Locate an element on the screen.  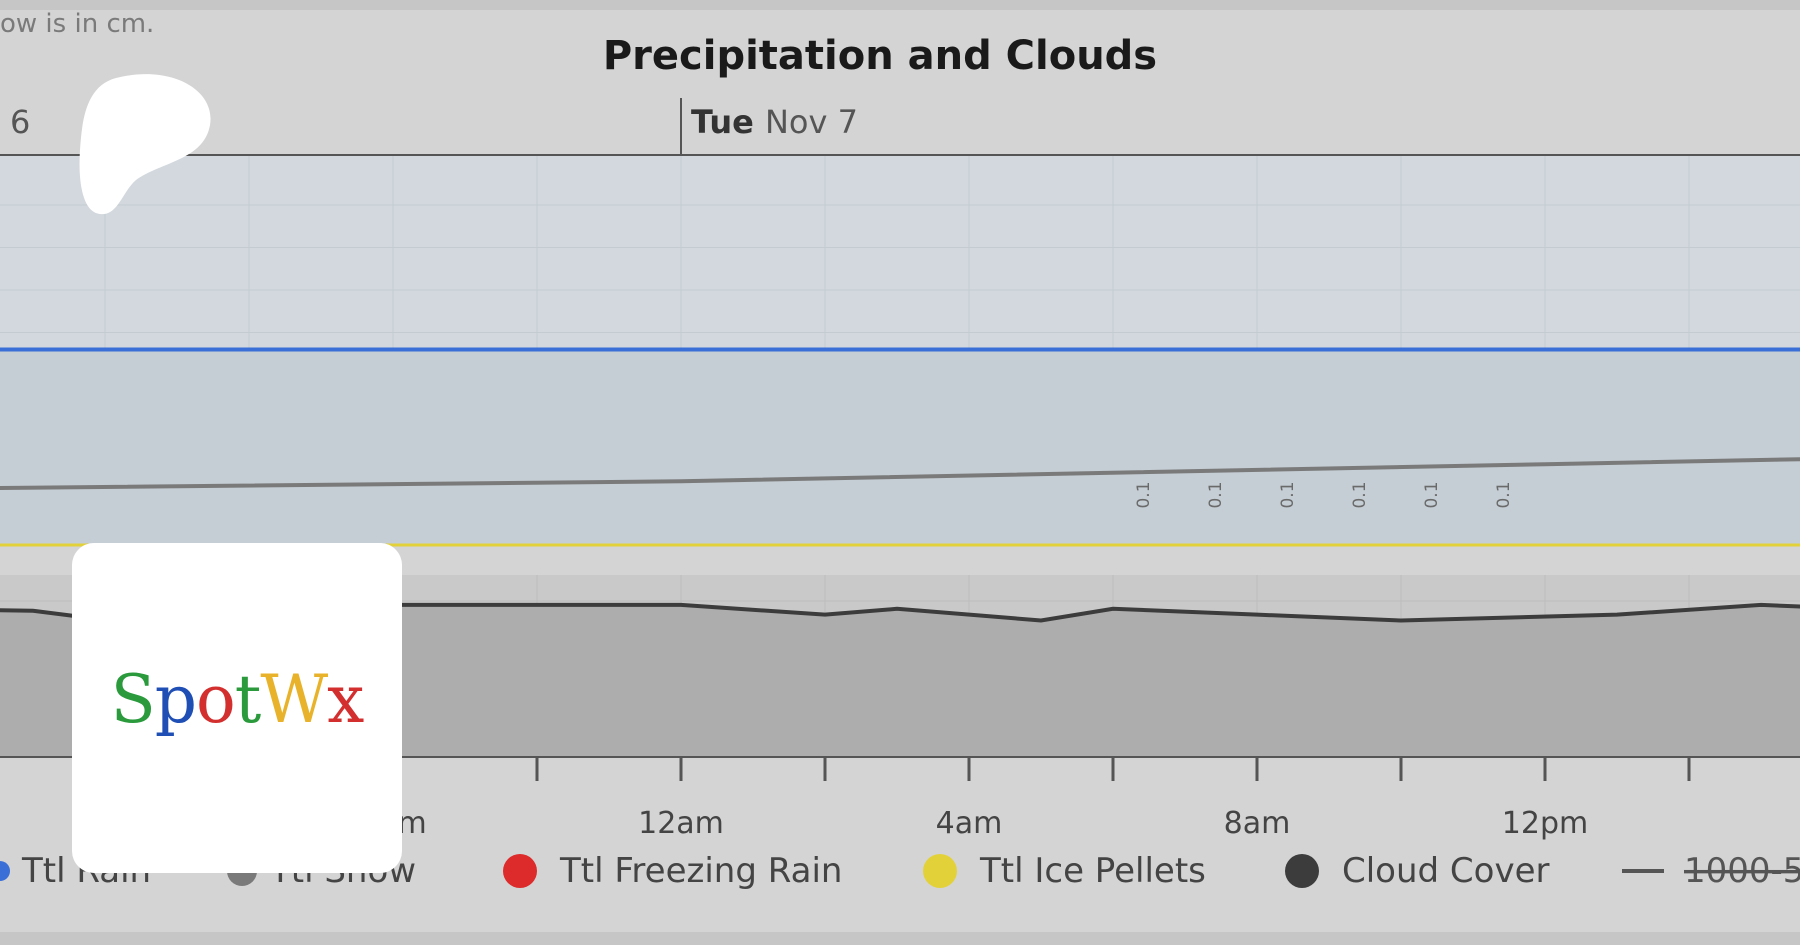
legend-label-freezing-rain: Ttl Freezing Rain is located at coordinates (700, 871).